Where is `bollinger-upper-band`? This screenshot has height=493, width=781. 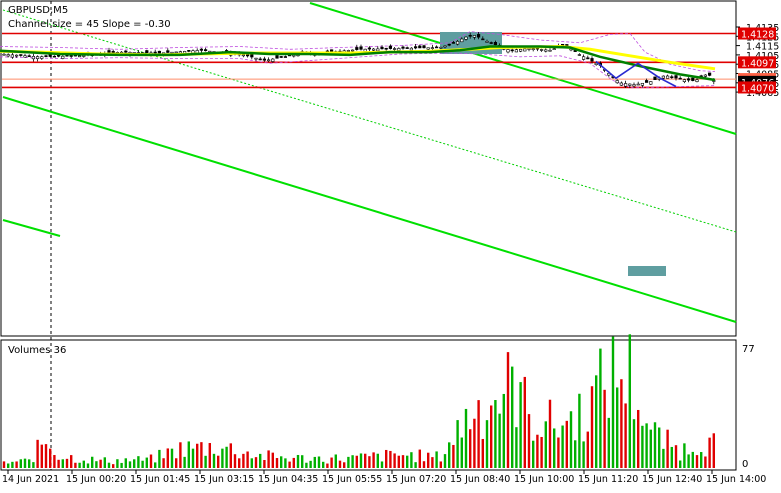 bollinger-upper-band is located at coordinates (358, 51).